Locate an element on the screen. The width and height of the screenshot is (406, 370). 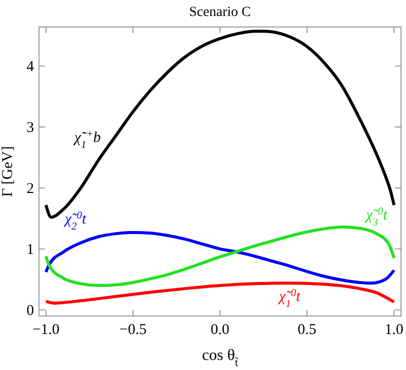
y-tick-label: 1 is located at coordinates (30, 250).